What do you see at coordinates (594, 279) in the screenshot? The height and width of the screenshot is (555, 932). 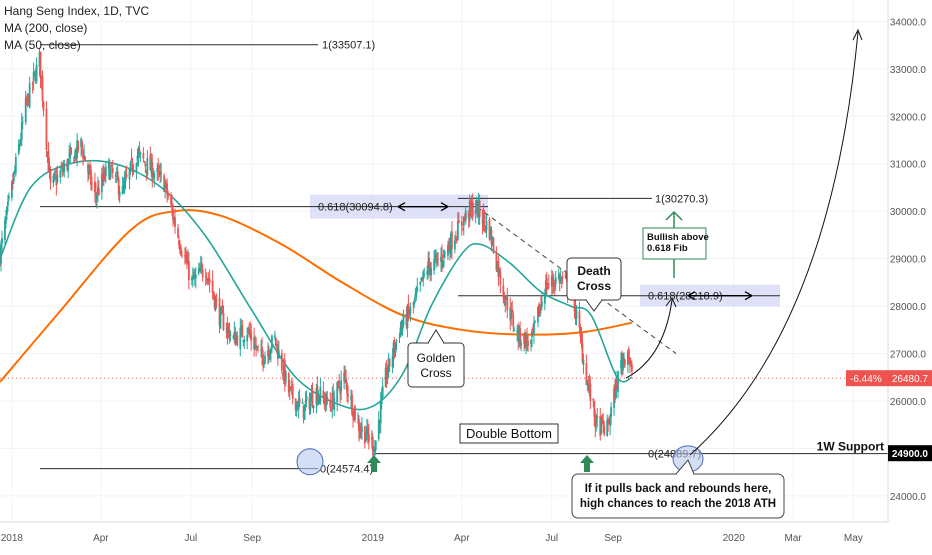 I see `death-cross-box` at bounding box center [594, 279].